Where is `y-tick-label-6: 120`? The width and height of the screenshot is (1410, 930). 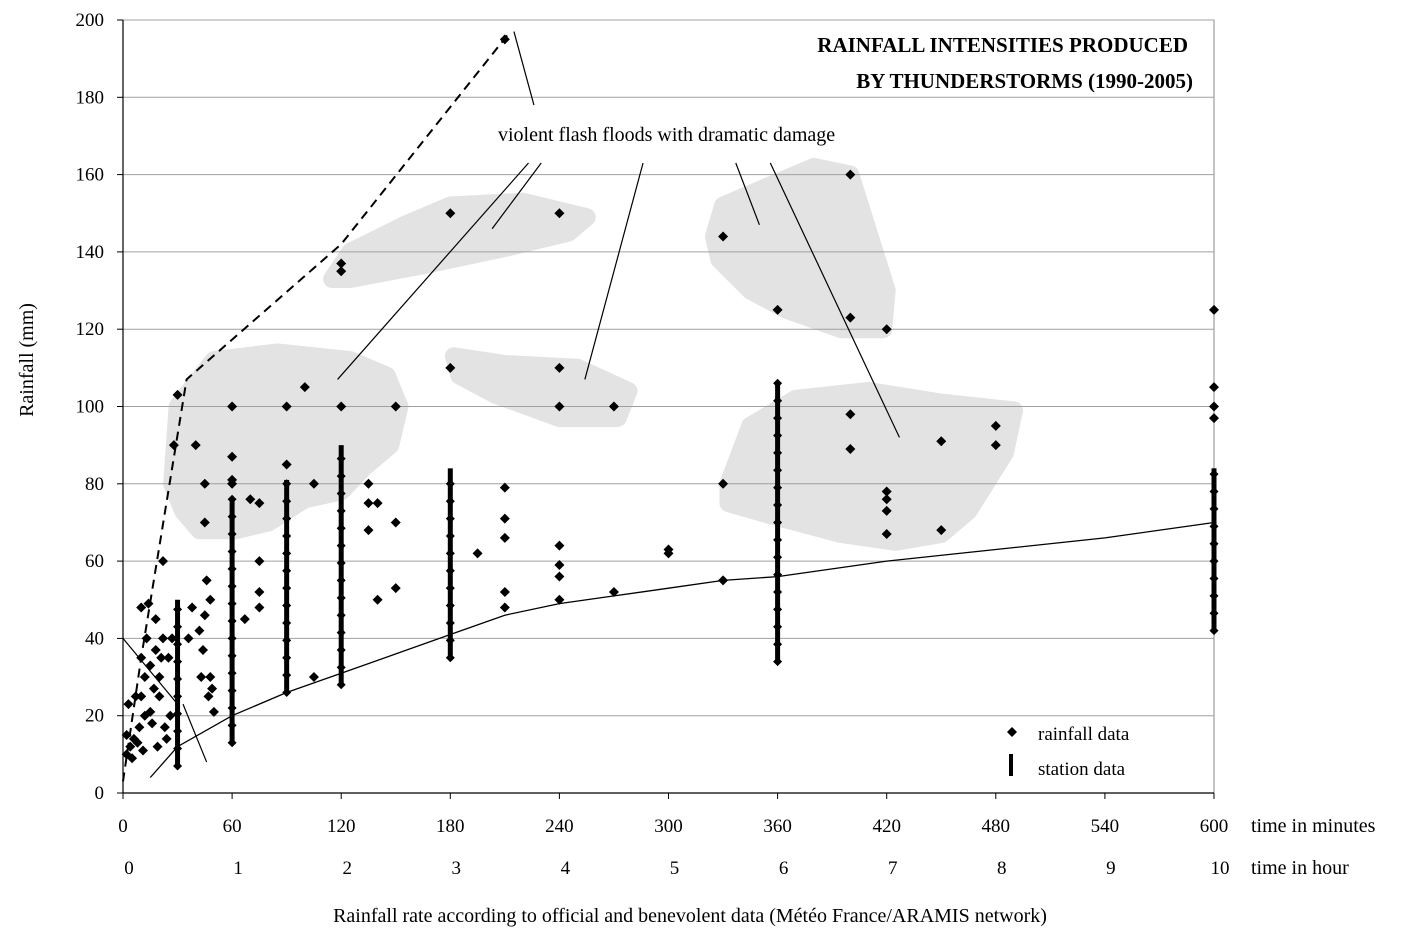
y-tick-label-6: 120 is located at coordinates (90, 329).